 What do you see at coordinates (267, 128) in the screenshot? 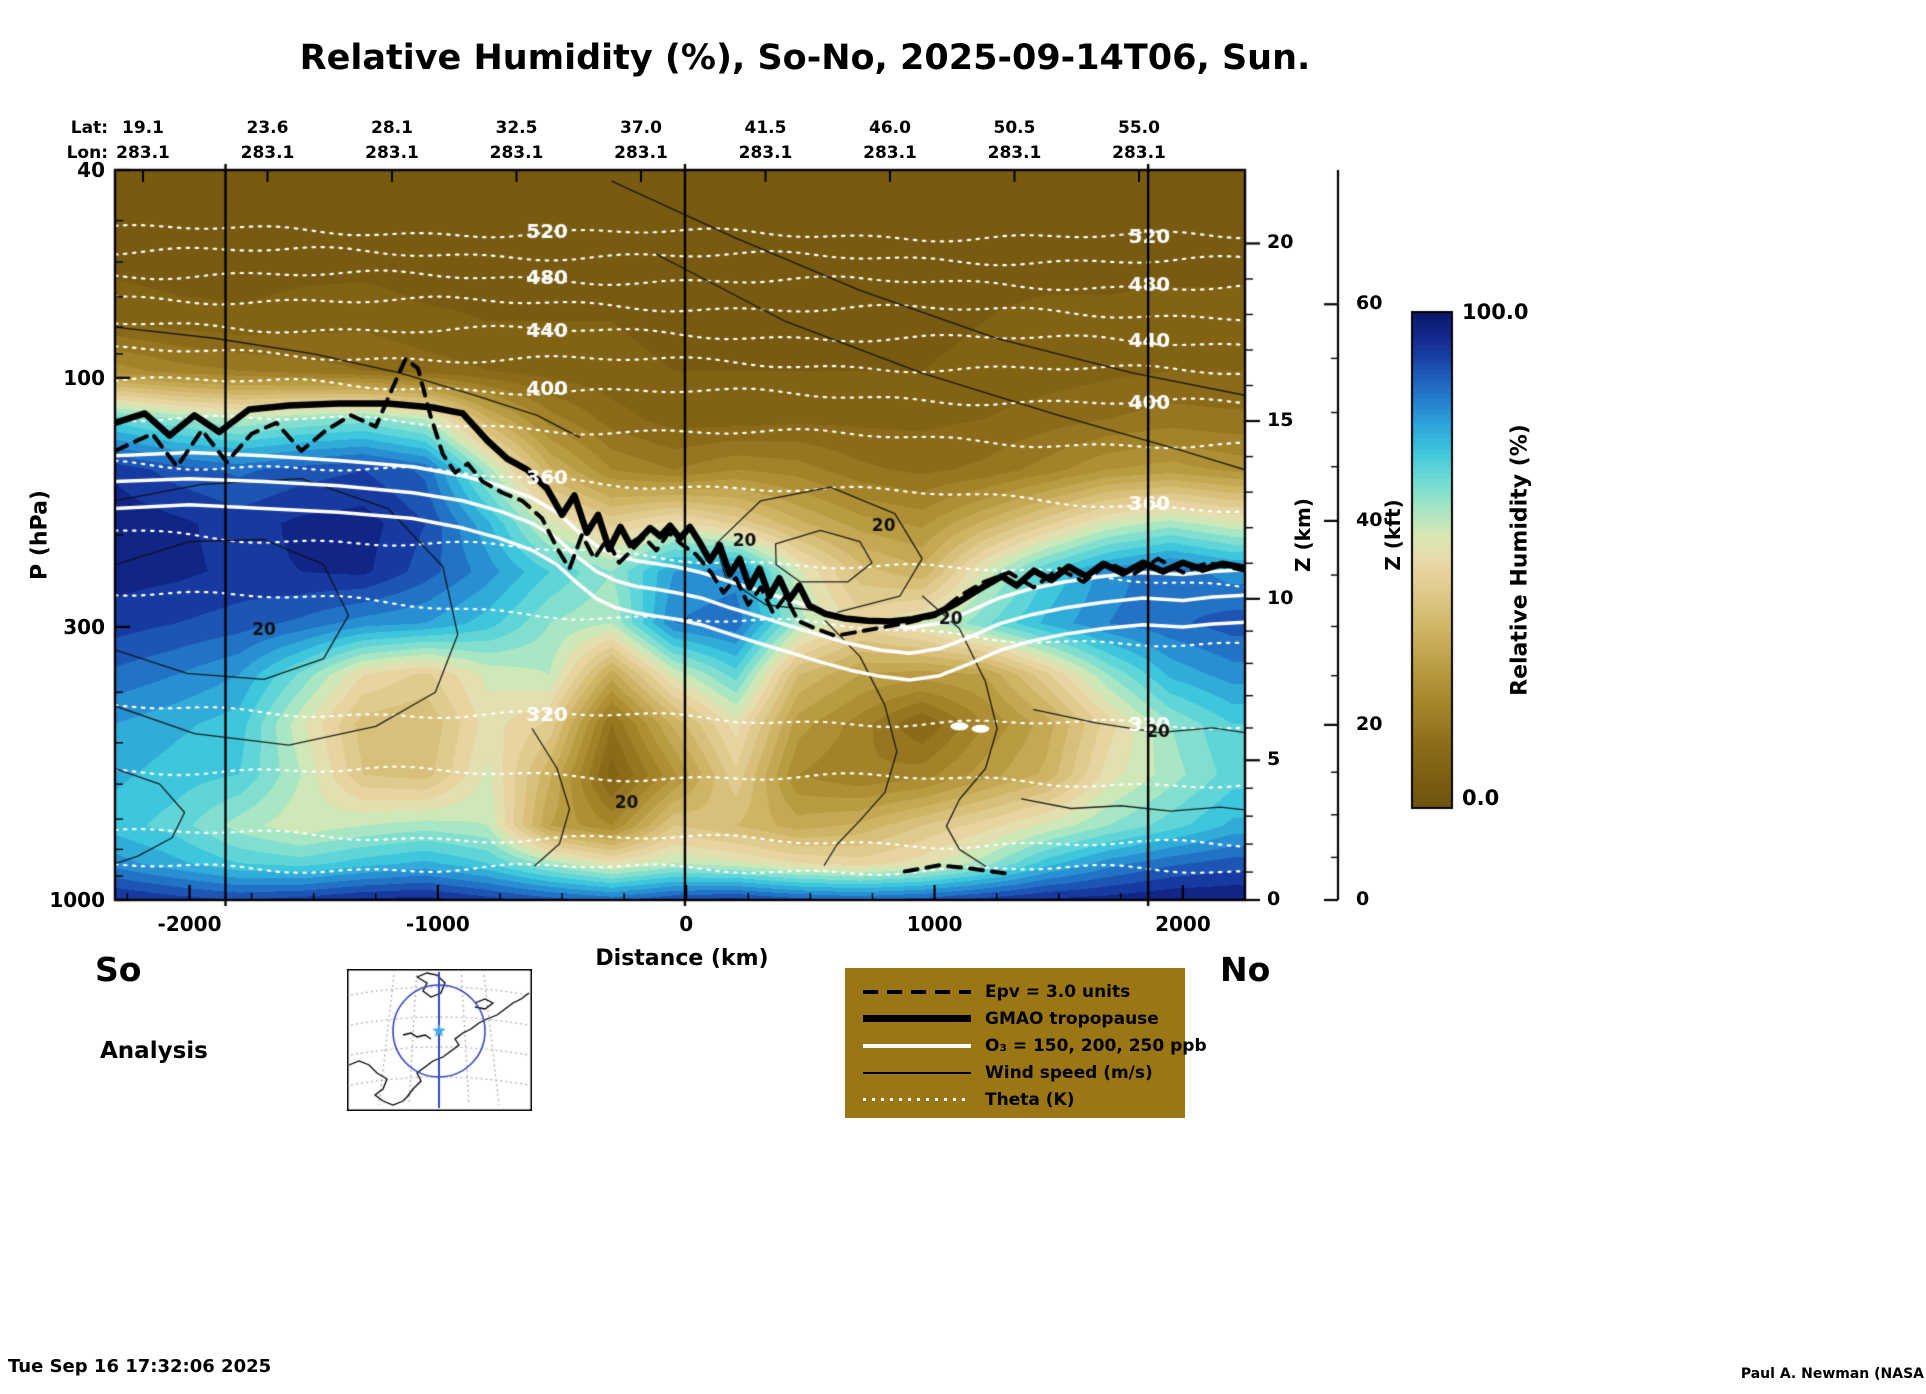
I see `lat-value: 23.6` at bounding box center [267, 128].